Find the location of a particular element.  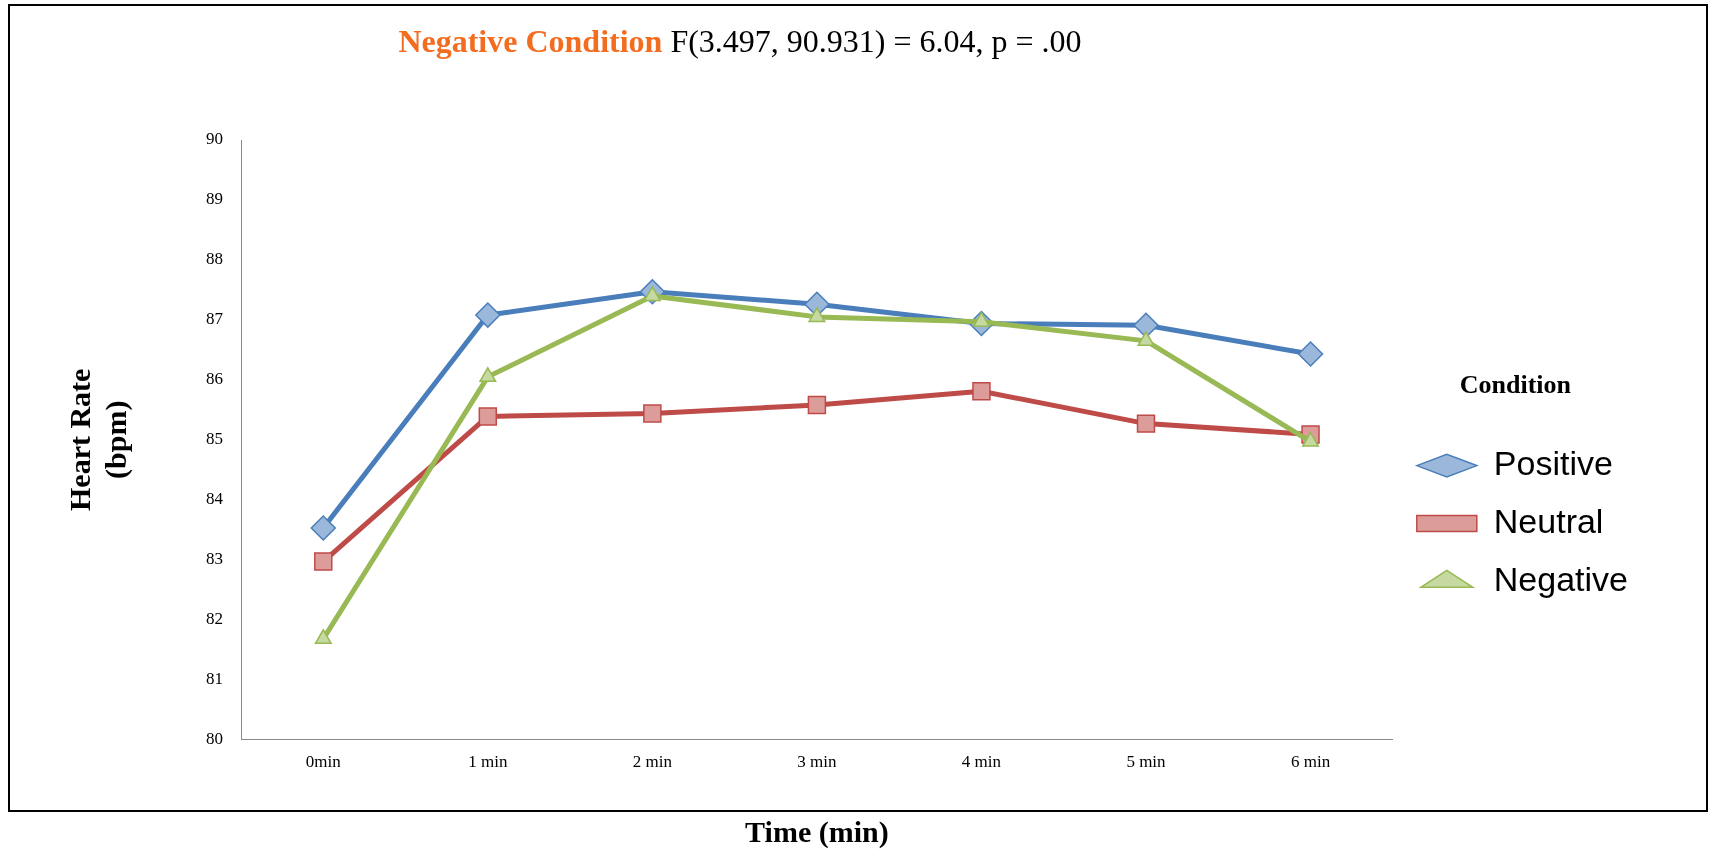

legend-title: Condition is located at coordinates (1515, 385).